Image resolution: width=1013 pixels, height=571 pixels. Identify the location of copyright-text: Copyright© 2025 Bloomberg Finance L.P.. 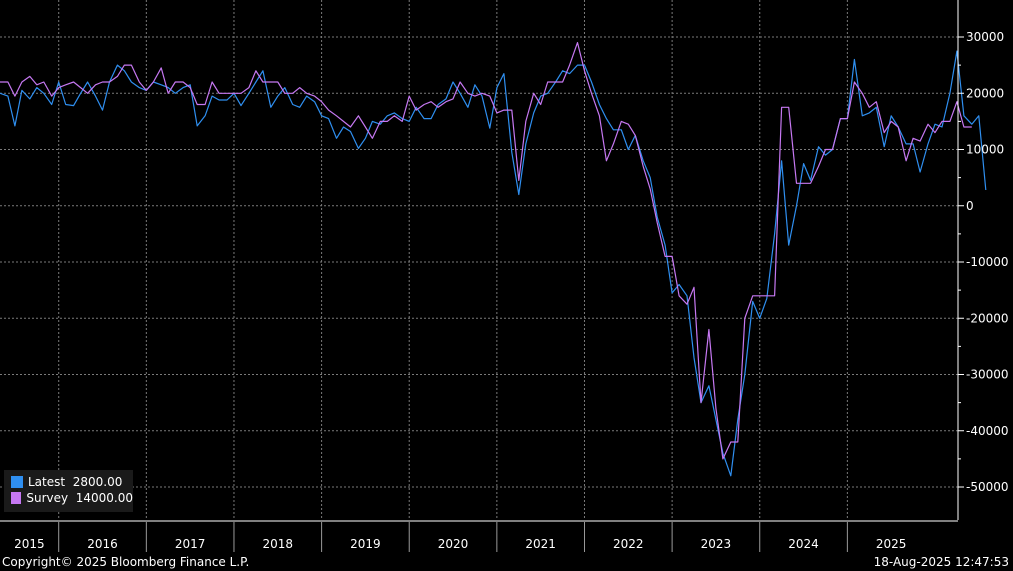
(126, 562).